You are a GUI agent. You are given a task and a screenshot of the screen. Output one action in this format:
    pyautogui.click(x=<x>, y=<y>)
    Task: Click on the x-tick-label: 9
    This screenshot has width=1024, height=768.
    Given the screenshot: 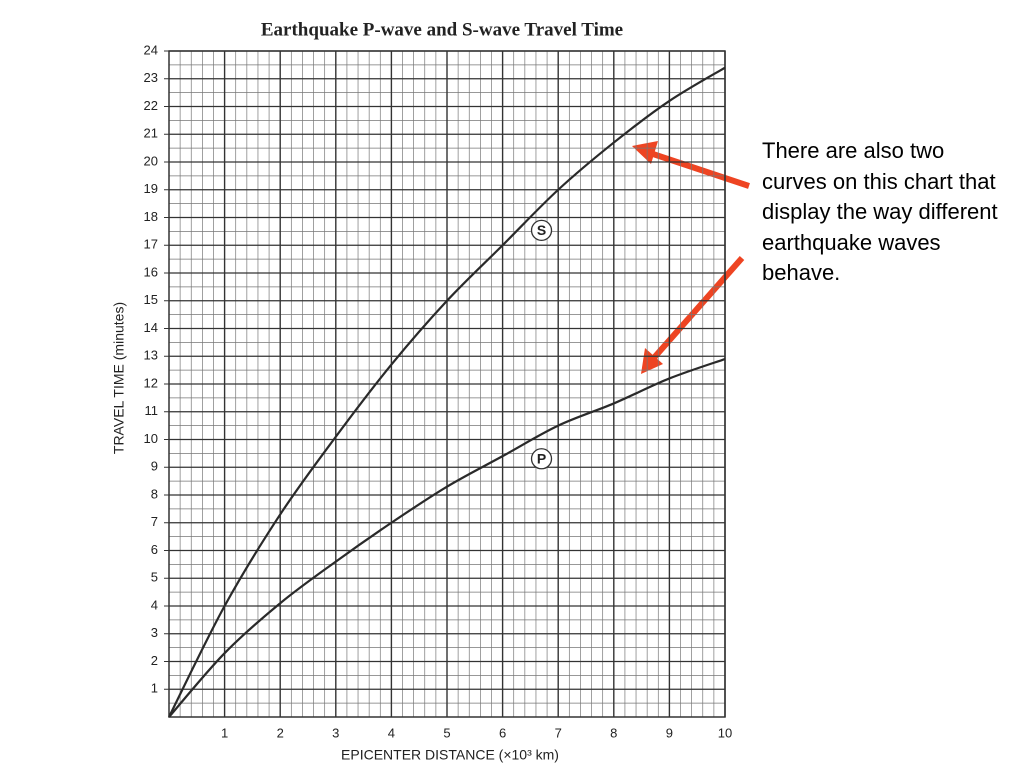 What is the action you would take?
    pyautogui.click(x=669, y=732)
    